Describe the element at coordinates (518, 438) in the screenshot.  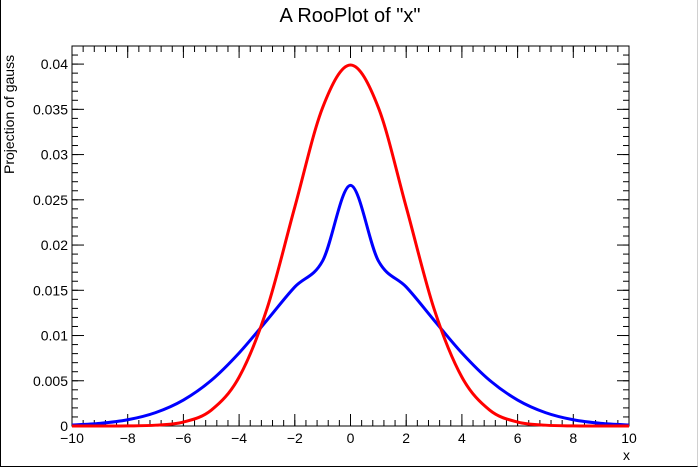
I see `x-tick-label: 6` at that location.